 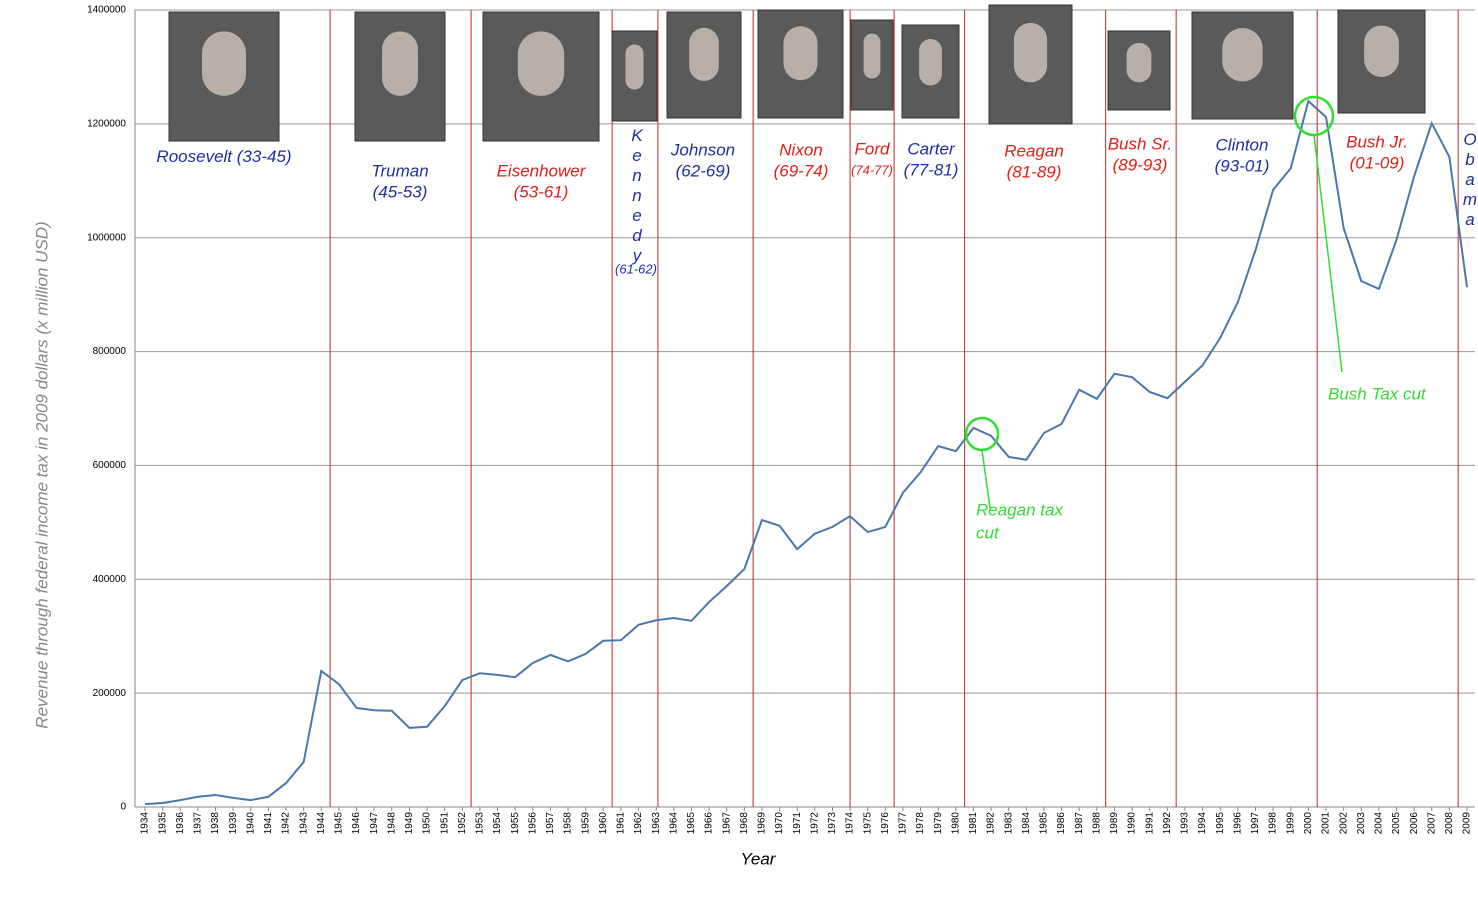 What do you see at coordinates (1308, 823) in the screenshot?
I see `x-tick-label: 2000` at bounding box center [1308, 823].